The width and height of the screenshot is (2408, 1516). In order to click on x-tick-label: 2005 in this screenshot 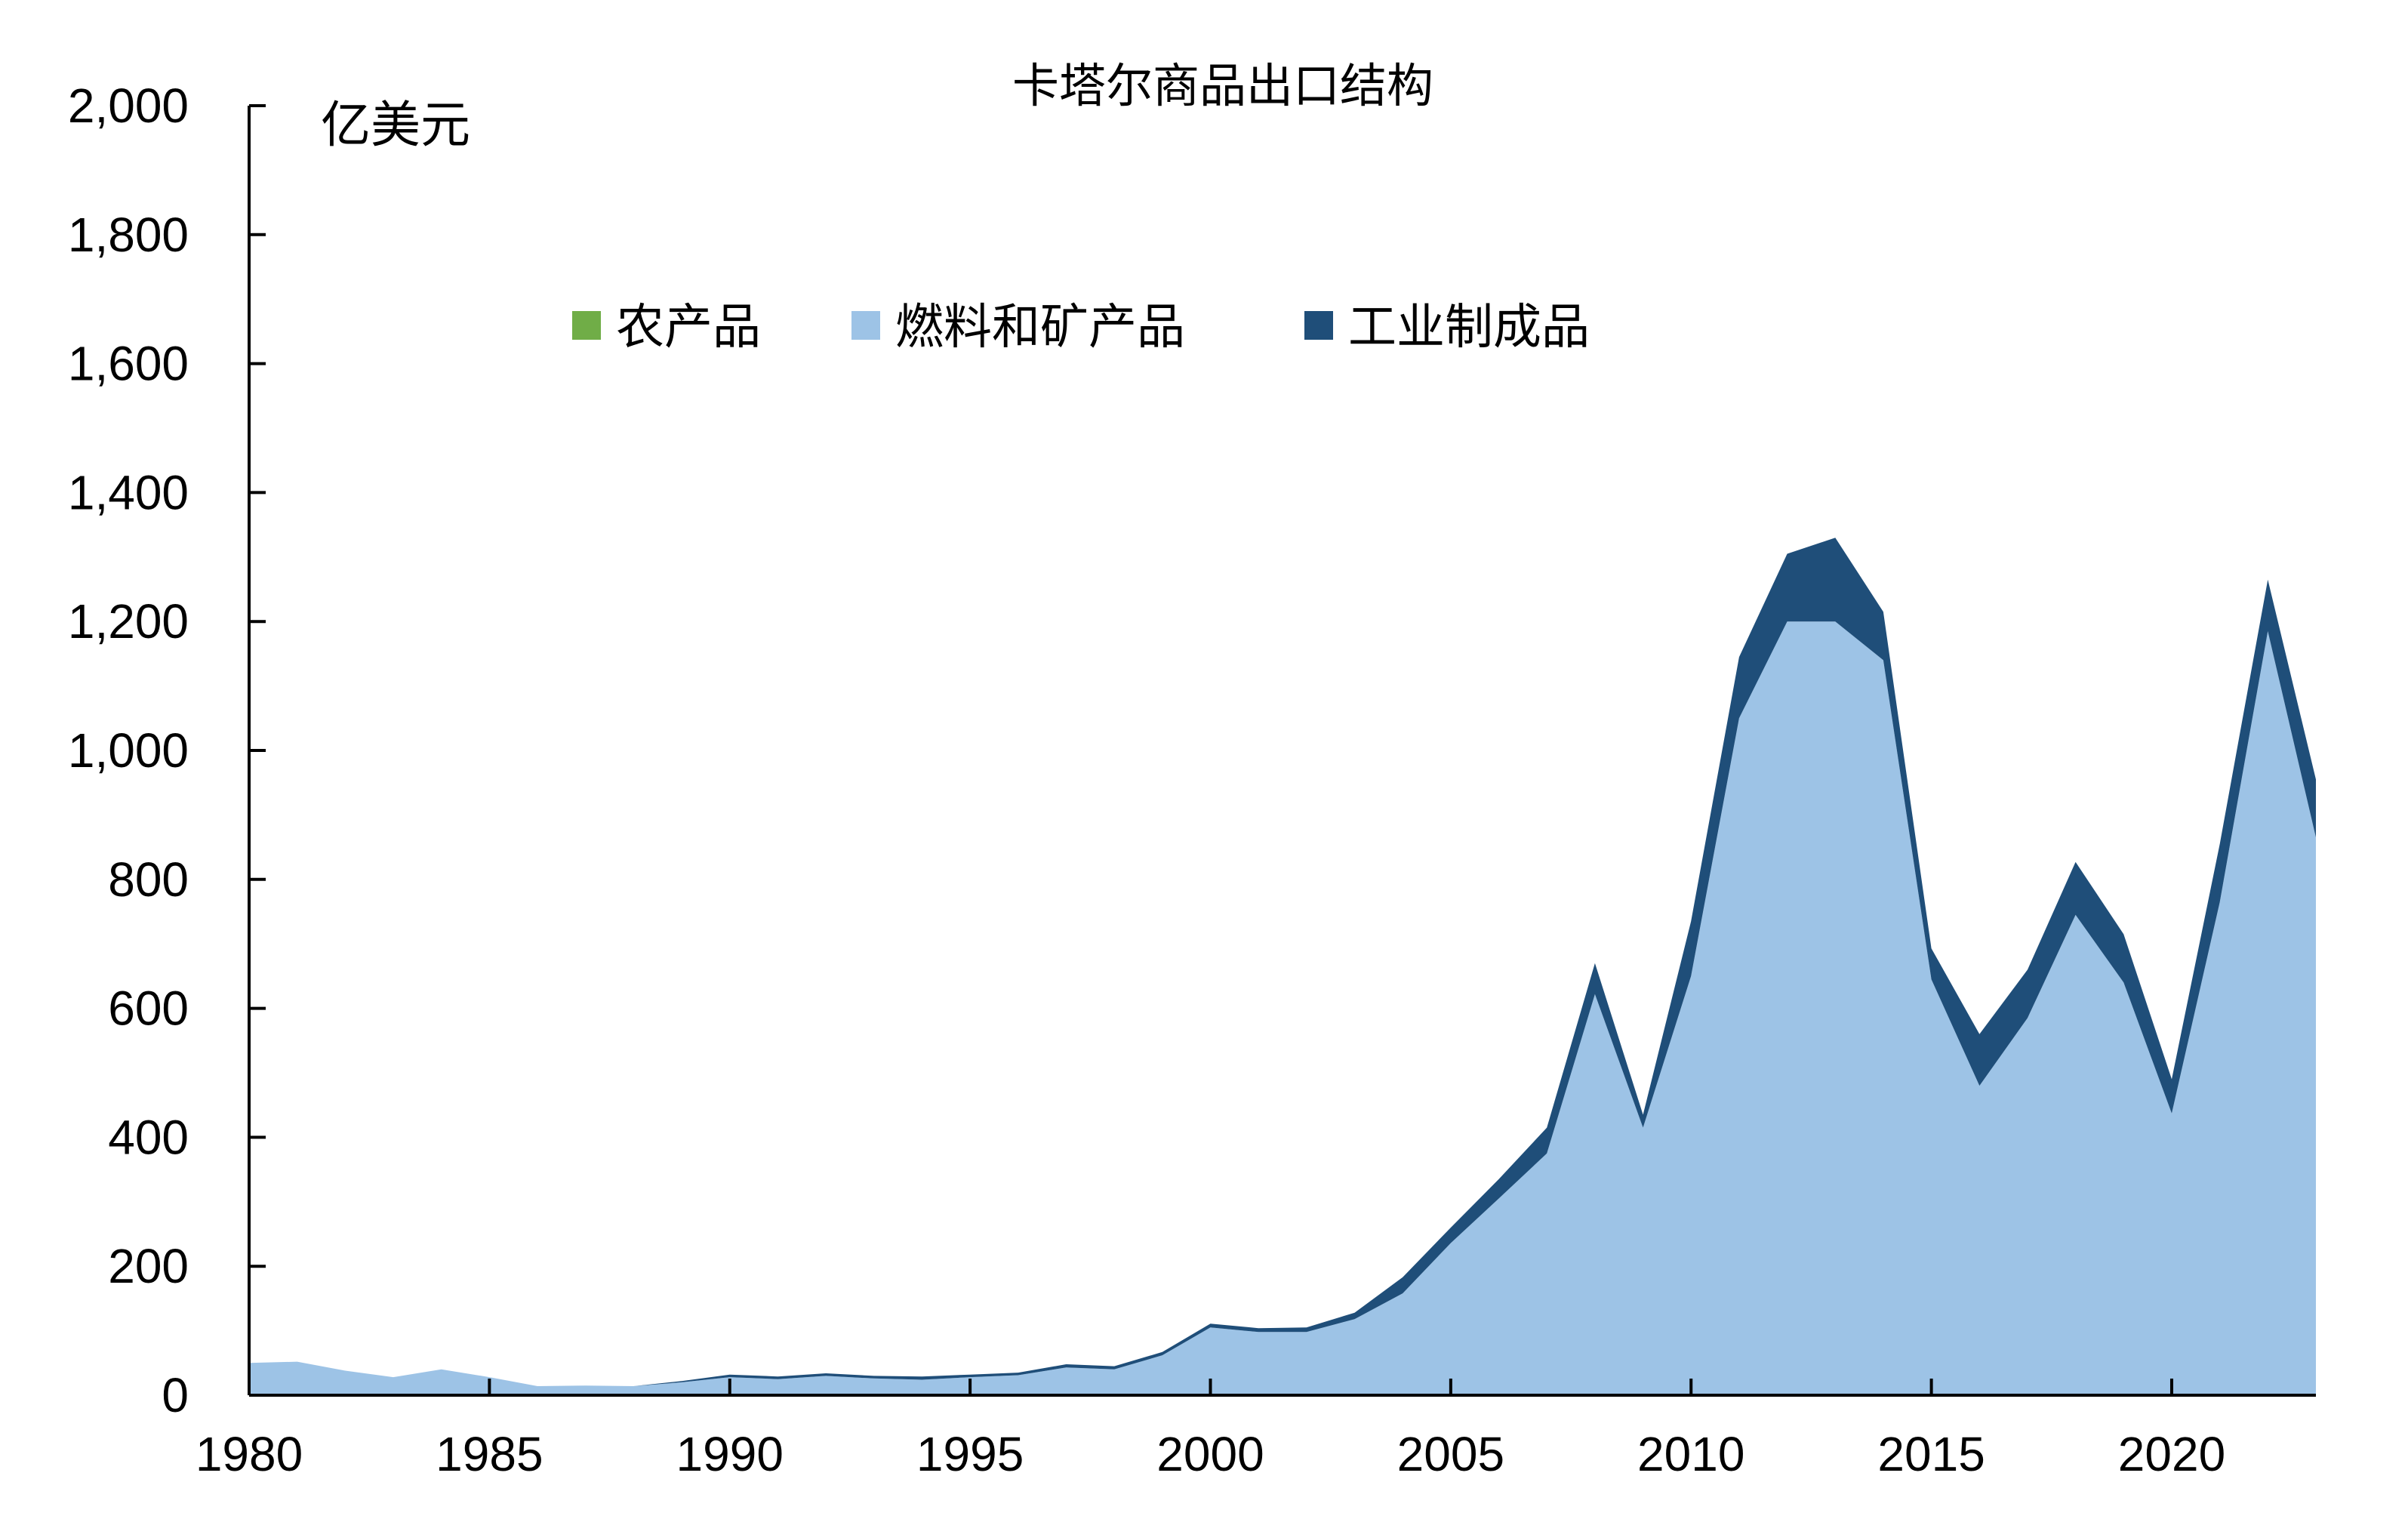, I will do `click(1450, 1454)`.